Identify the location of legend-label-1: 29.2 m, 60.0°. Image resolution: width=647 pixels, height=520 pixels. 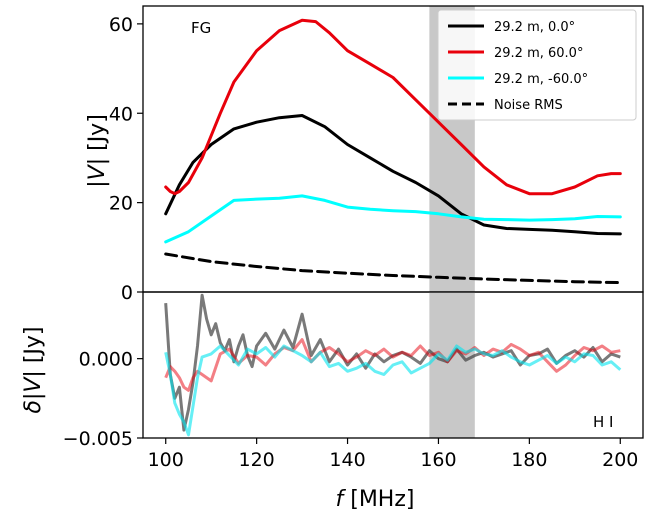
(538, 53).